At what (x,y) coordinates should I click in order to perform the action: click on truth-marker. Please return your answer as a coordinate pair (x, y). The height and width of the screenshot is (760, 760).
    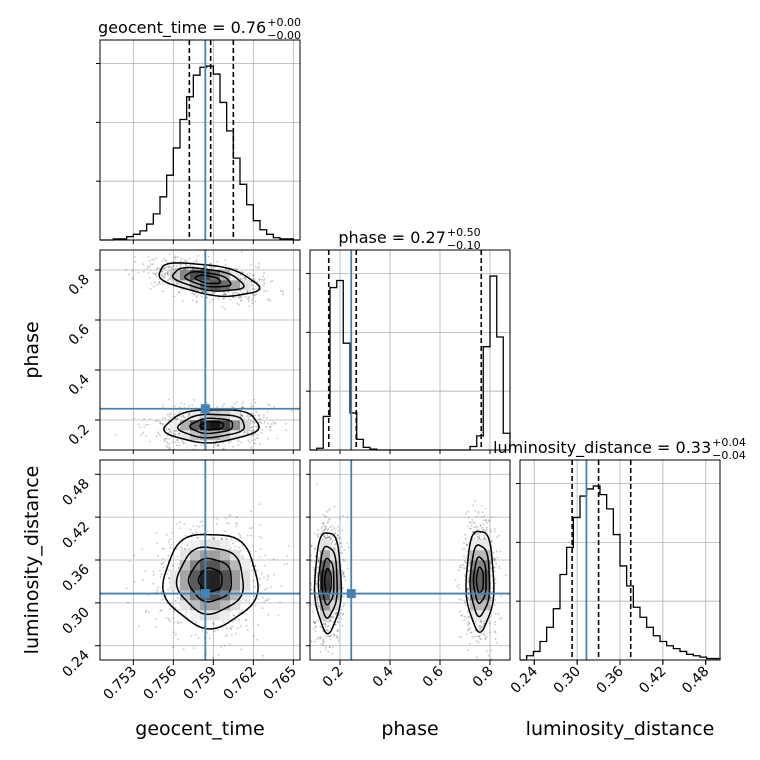
    Looking at the image, I should click on (205, 409).